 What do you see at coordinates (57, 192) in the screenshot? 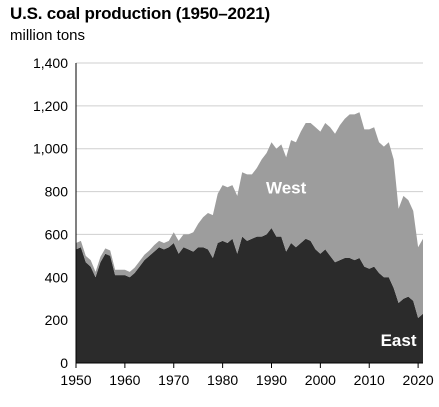
I see `y-tick-label: 800` at bounding box center [57, 192].